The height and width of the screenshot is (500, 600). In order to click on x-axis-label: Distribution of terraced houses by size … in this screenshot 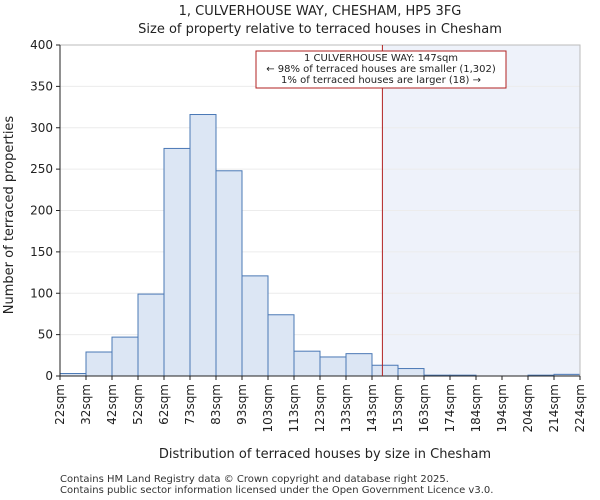, I will do `click(325, 454)`.